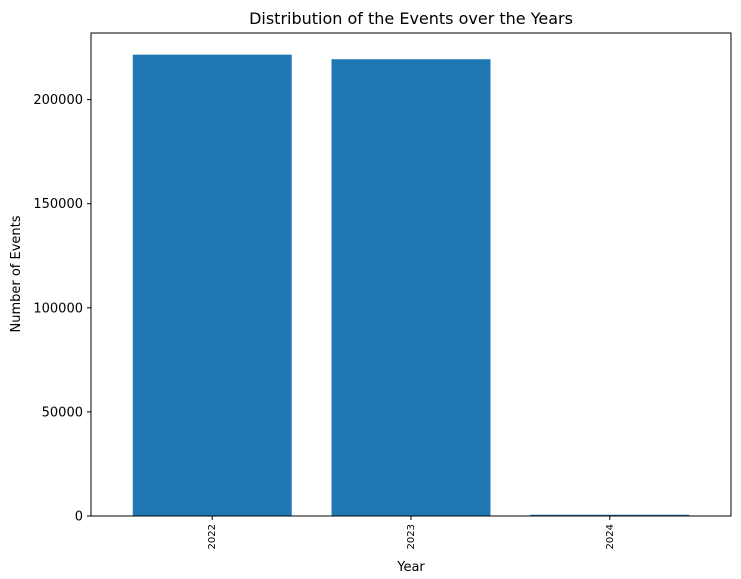 This screenshot has width=741, height=579. I want to click on y-tick-label: 0, so click(79, 517).